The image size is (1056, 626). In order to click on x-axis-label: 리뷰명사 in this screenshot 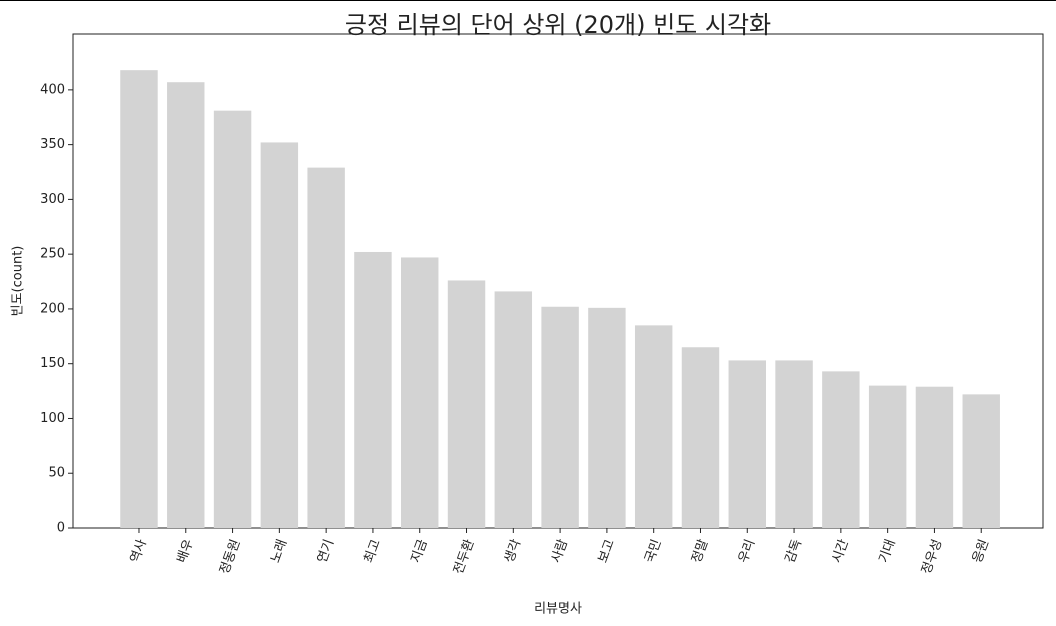, I will do `click(558, 609)`.